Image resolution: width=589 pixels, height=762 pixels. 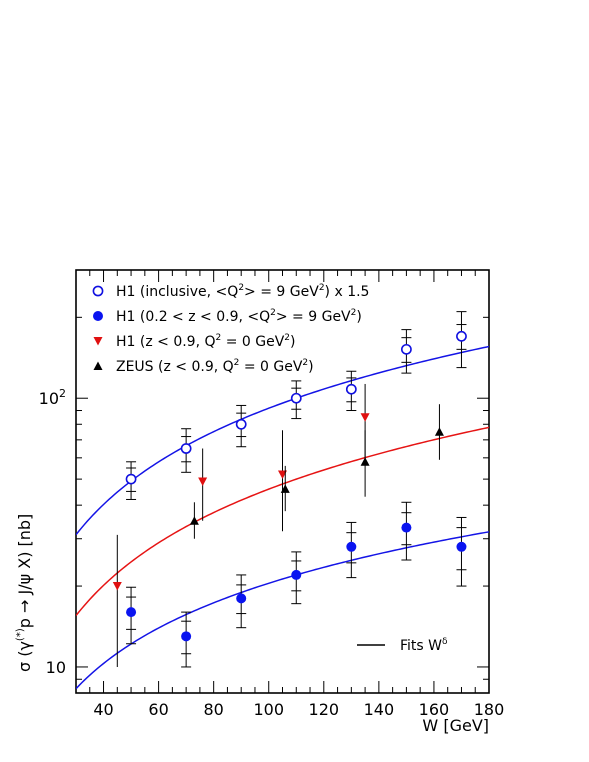 What do you see at coordinates (213, 709) in the screenshot?
I see `x-tick-label: 80` at bounding box center [213, 709].